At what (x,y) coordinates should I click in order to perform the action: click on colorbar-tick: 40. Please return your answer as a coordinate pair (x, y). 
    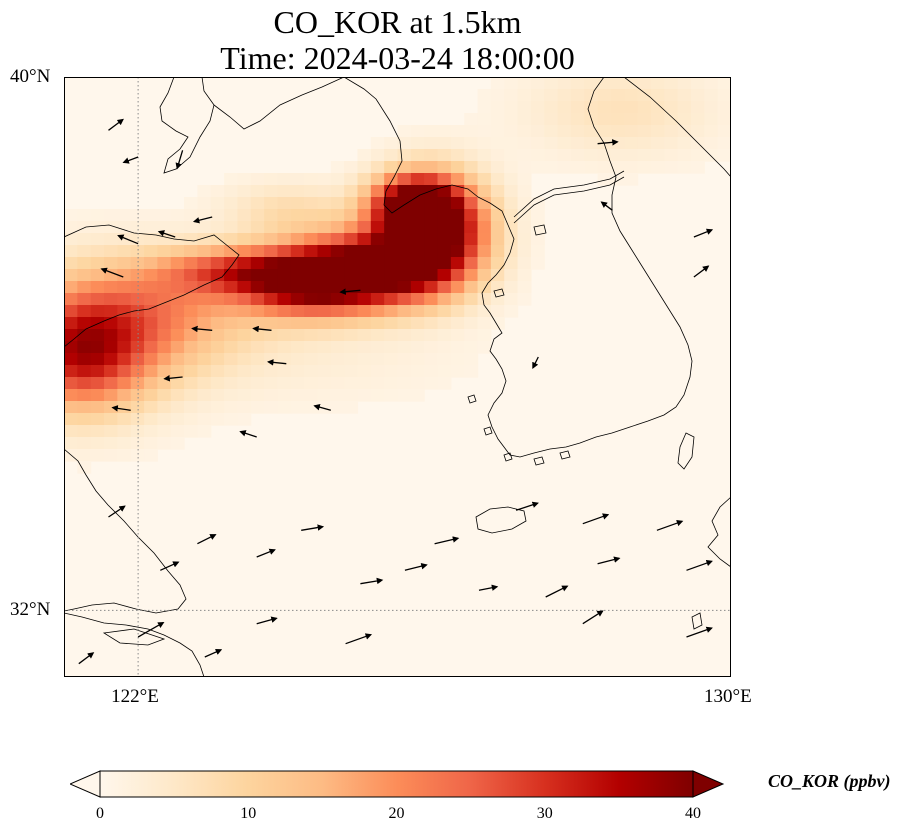
    Looking at the image, I should click on (693, 813).